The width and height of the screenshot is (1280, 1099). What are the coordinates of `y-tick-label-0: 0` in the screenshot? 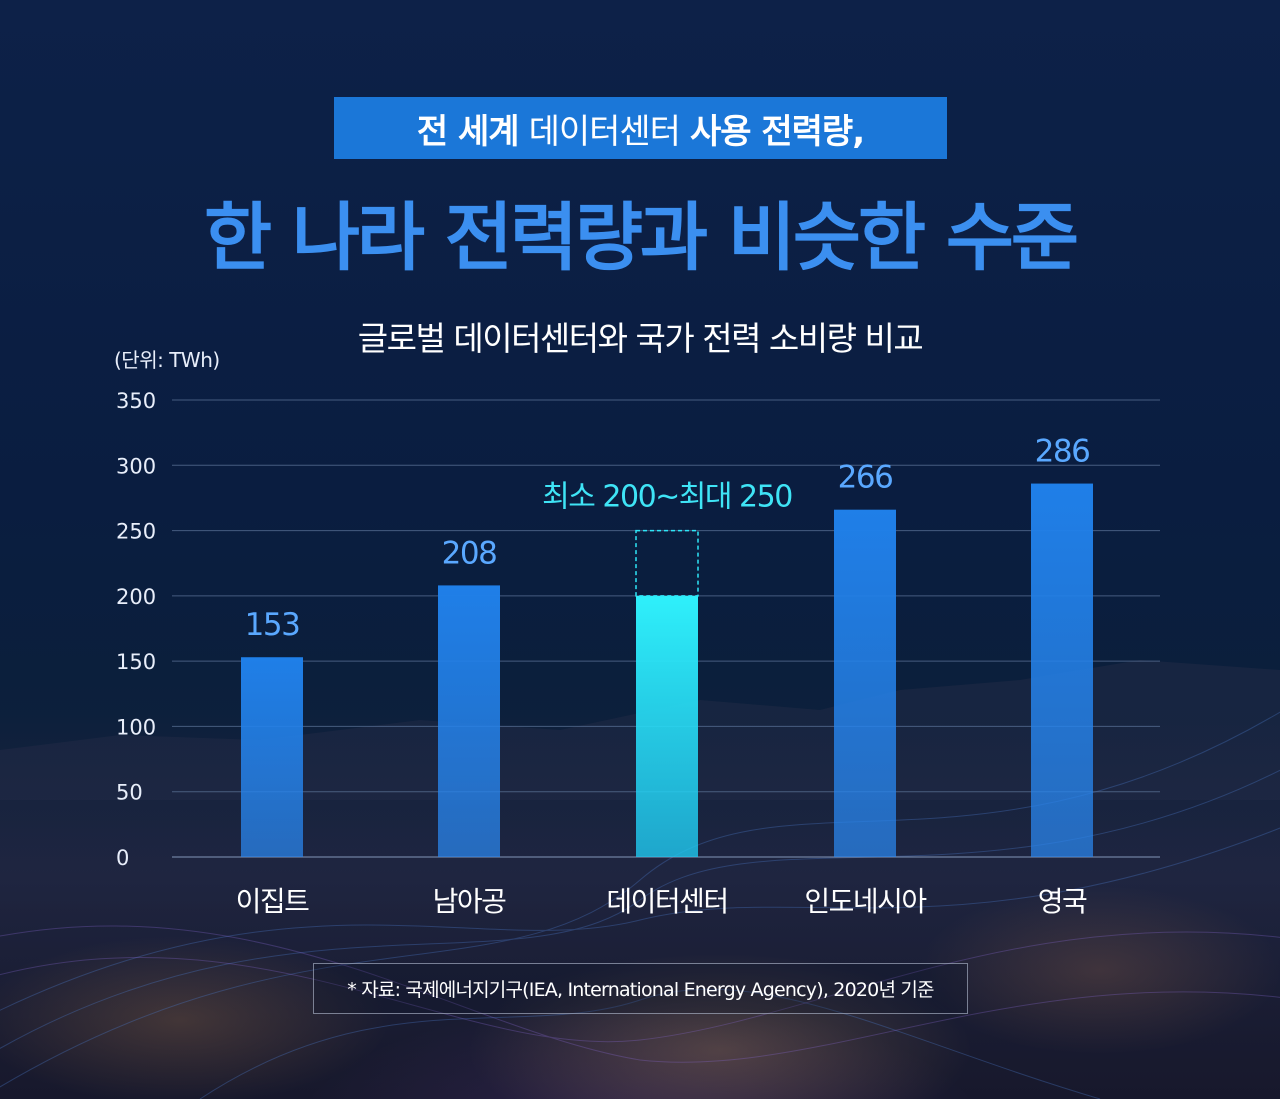 It's located at (122, 858).